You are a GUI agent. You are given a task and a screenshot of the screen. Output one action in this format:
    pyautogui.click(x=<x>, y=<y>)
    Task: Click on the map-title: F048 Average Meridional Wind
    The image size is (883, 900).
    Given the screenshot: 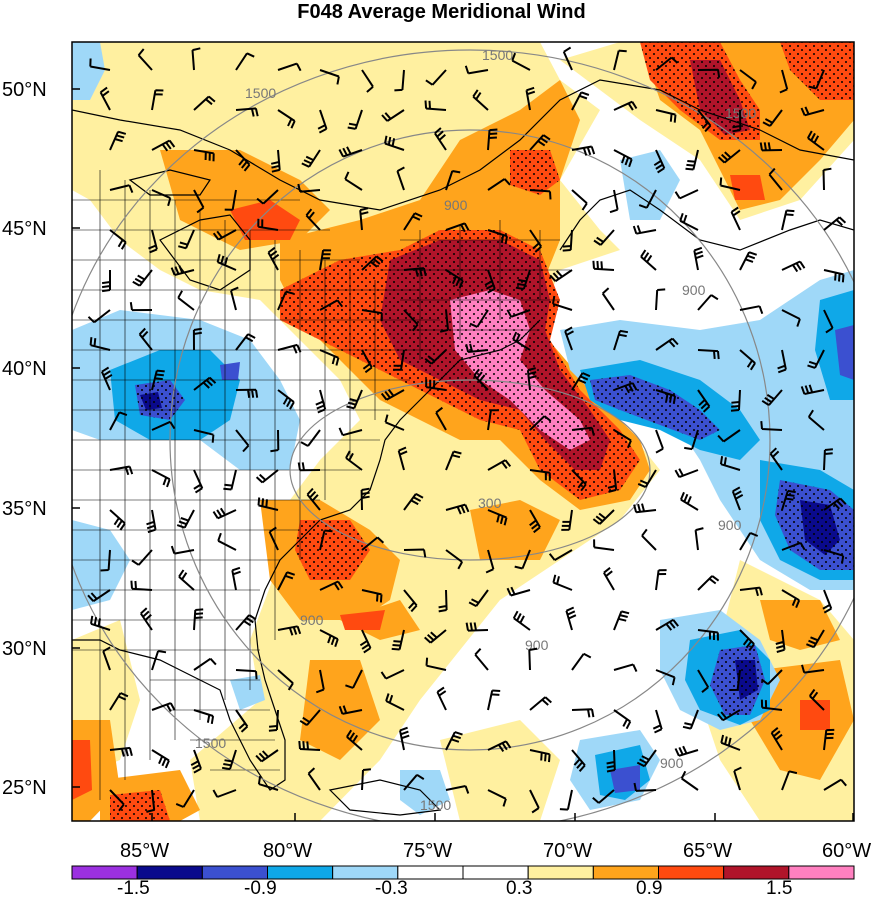 What is the action you would take?
    pyautogui.click(x=441, y=12)
    